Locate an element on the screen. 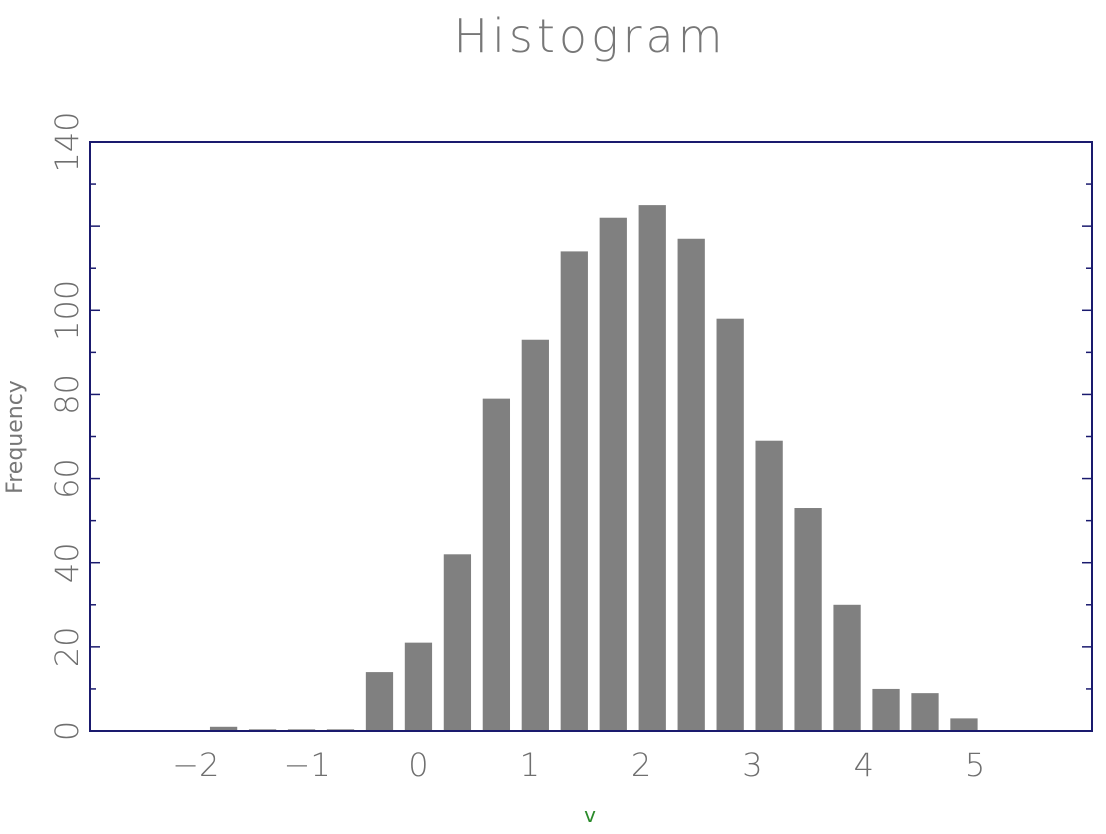 The image size is (1106, 834). x-tick-label--1: −1 is located at coordinates (307, 765).